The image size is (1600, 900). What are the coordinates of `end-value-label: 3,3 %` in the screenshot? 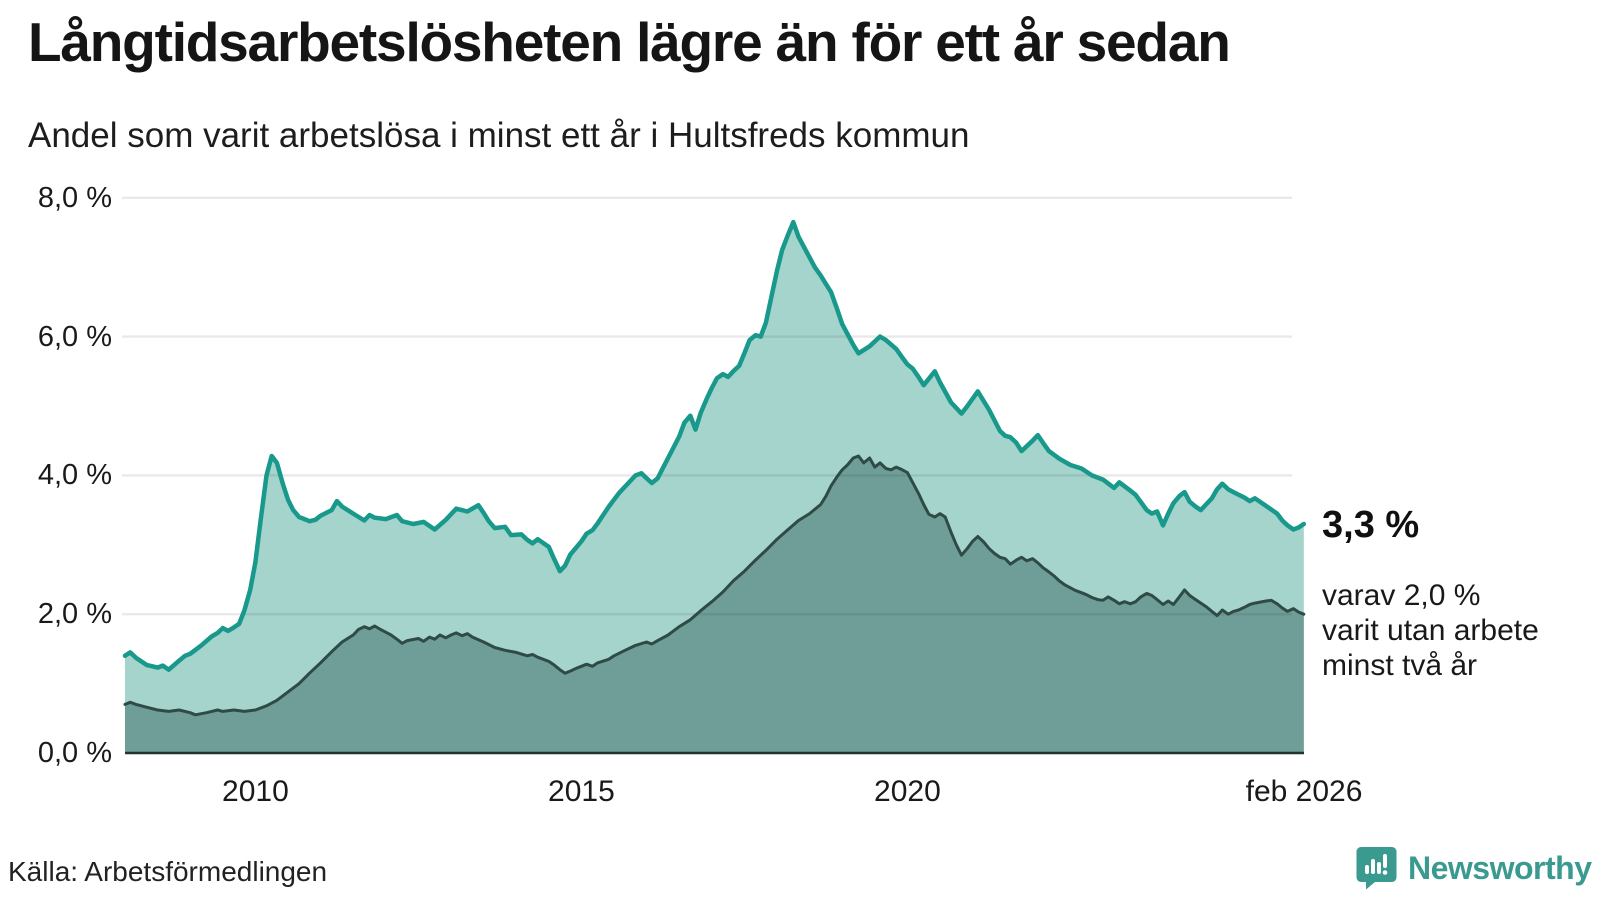 It's located at (1371, 525).